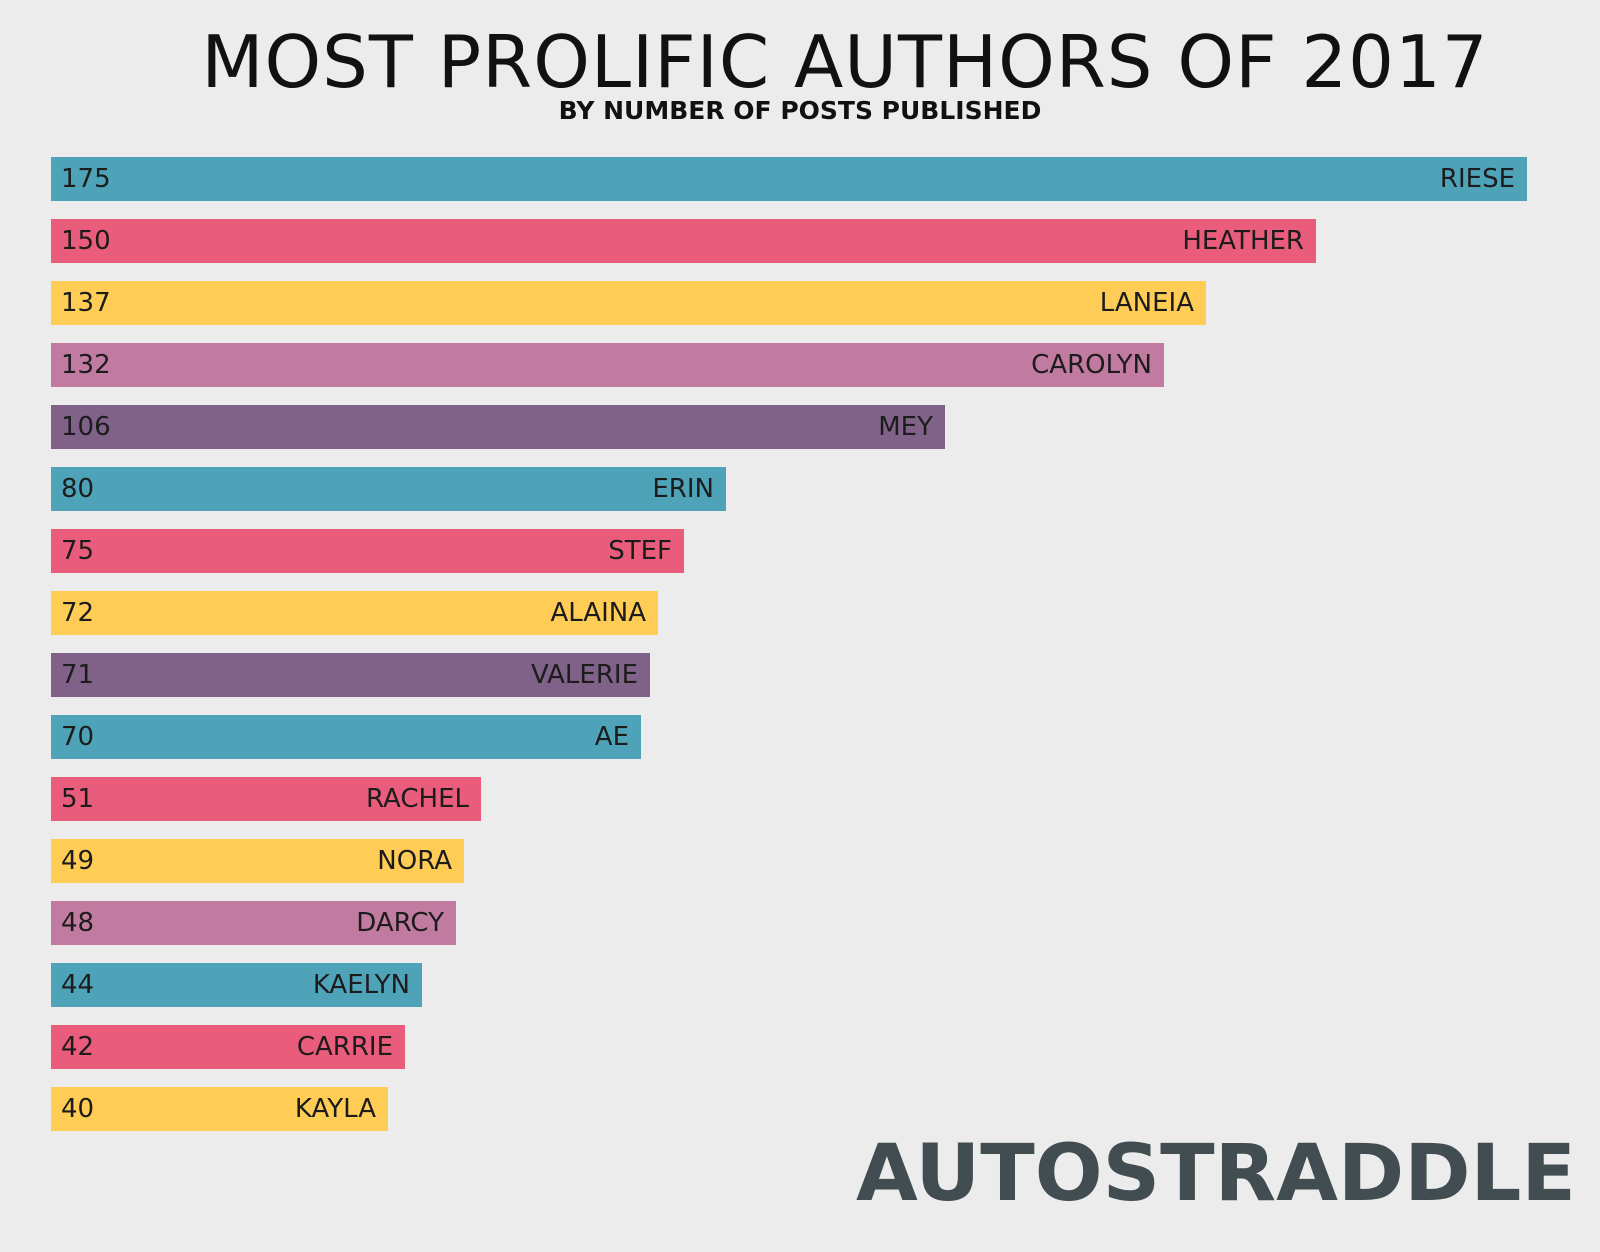  What do you see at coordinates (266, 799) in the screenshot?
I see `bar-rachel: 51 RACHEL` at bounding box center [266, 799].